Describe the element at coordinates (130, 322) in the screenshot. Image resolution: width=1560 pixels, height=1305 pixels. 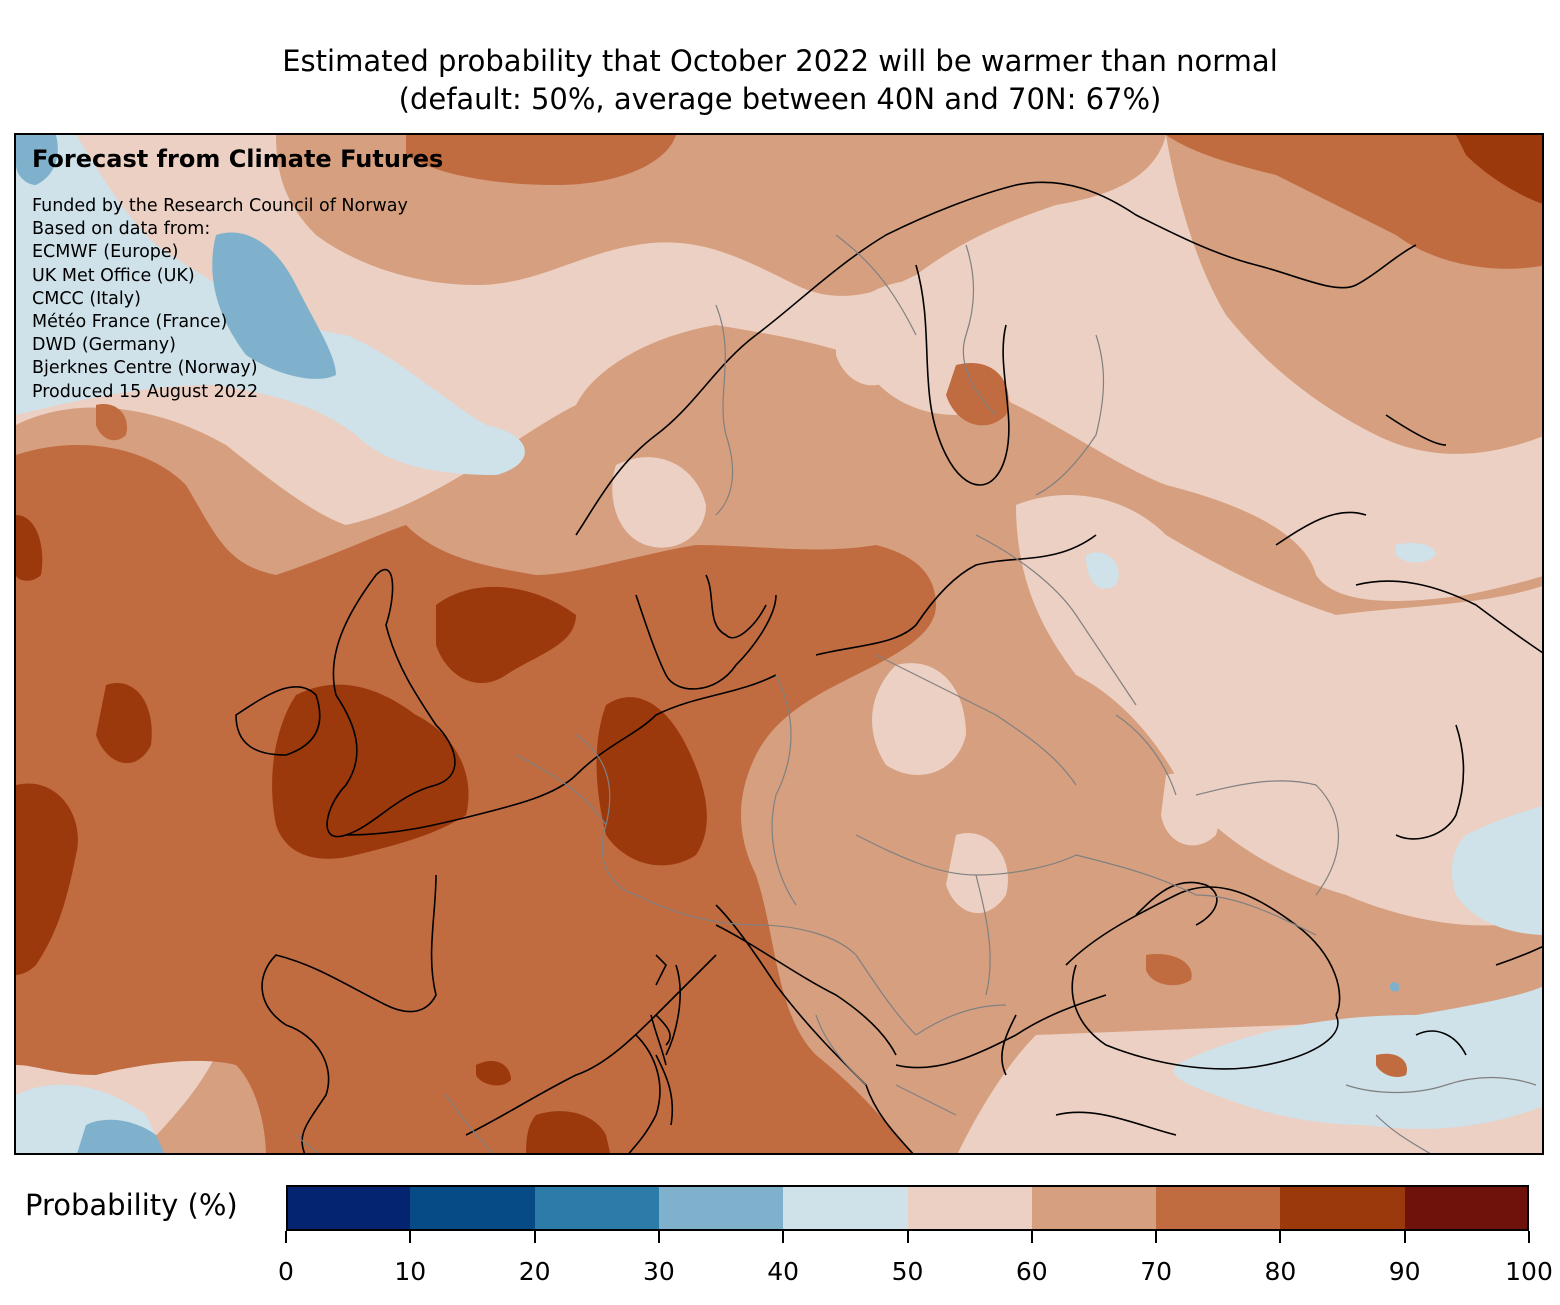
I see `credit-line: Météo France (France)` at that location.